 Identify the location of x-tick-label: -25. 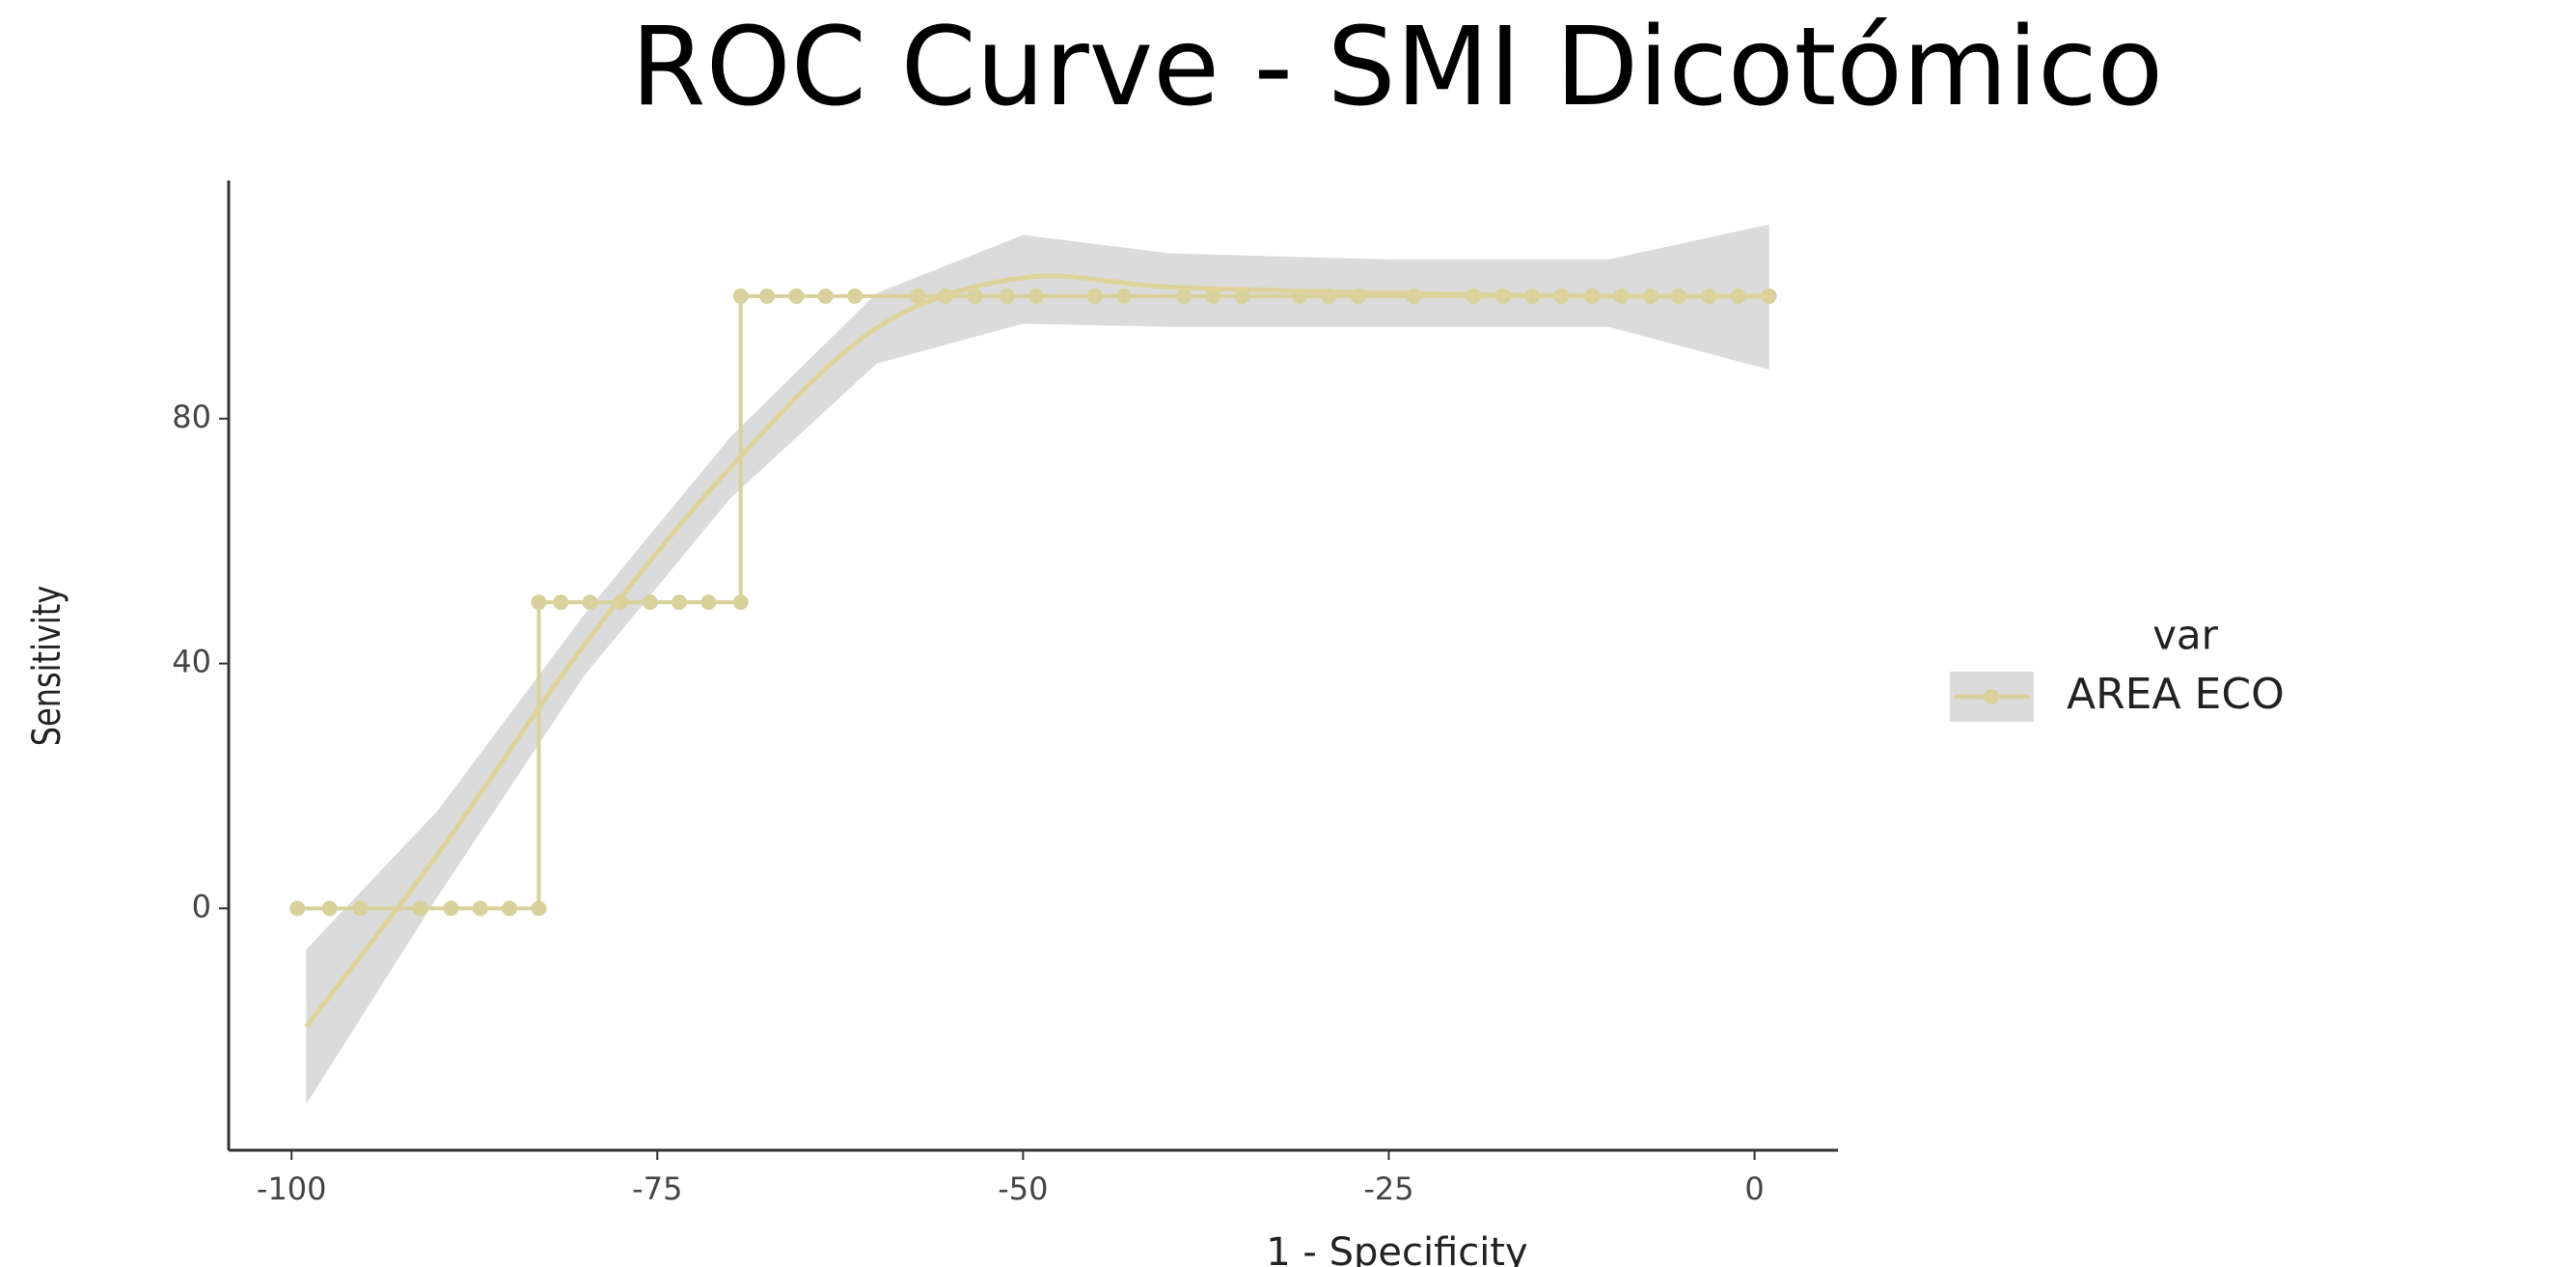
(1388, 1189).